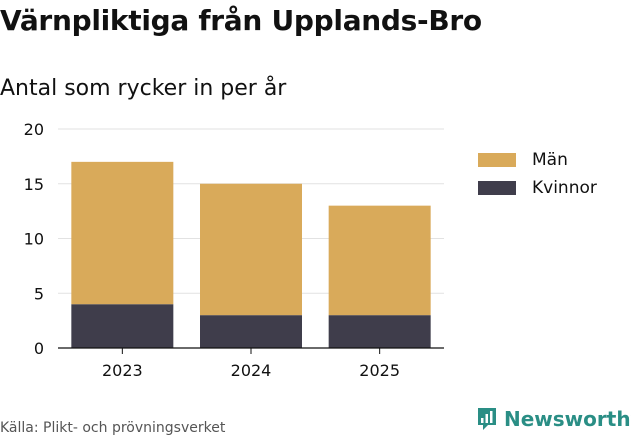  I want to click on chart-subtitle: Antal som rycker in per år, so click(143, 88).